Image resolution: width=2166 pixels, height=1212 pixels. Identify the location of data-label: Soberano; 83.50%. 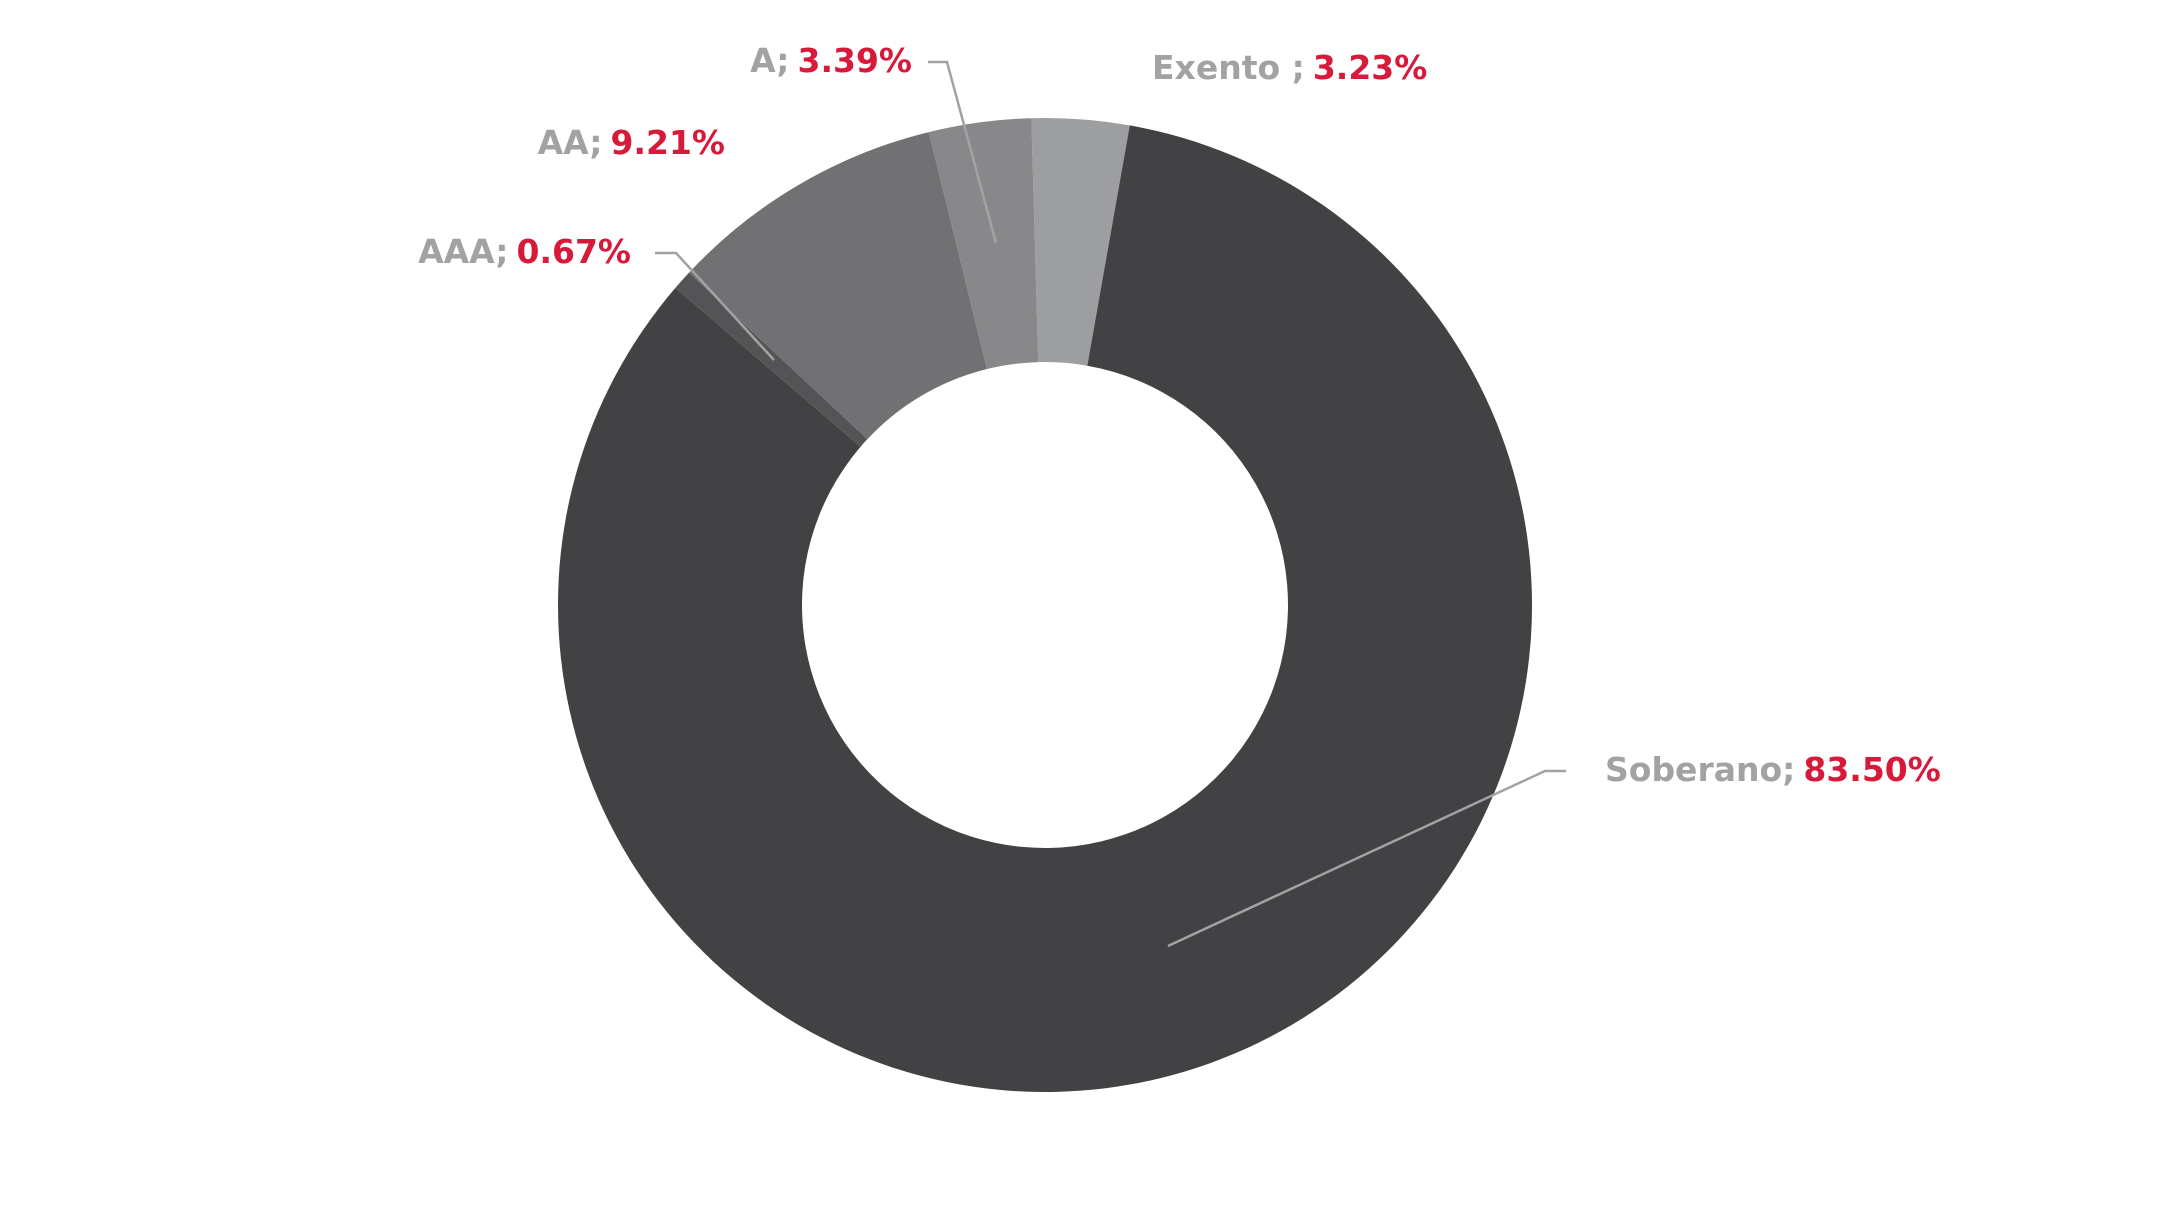
(1773, 769).